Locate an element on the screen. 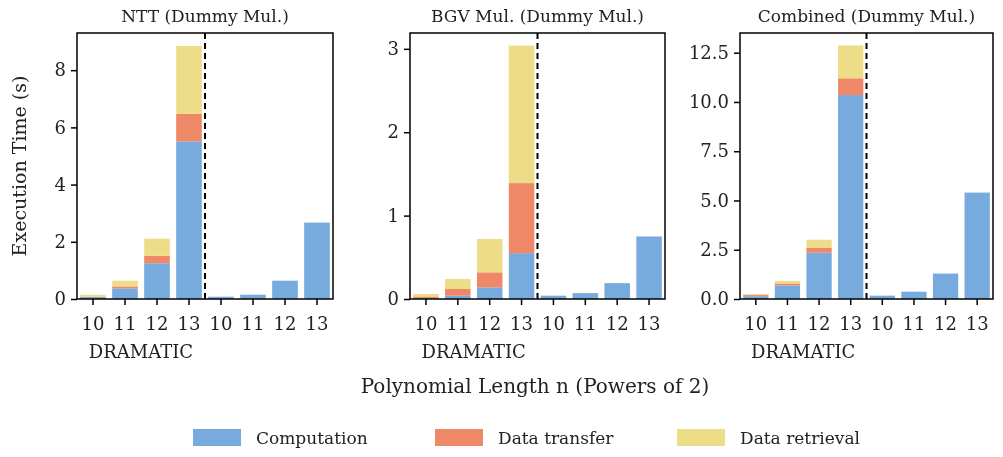  y-tick-label: 0.0 is located at coordinates (714, 299).